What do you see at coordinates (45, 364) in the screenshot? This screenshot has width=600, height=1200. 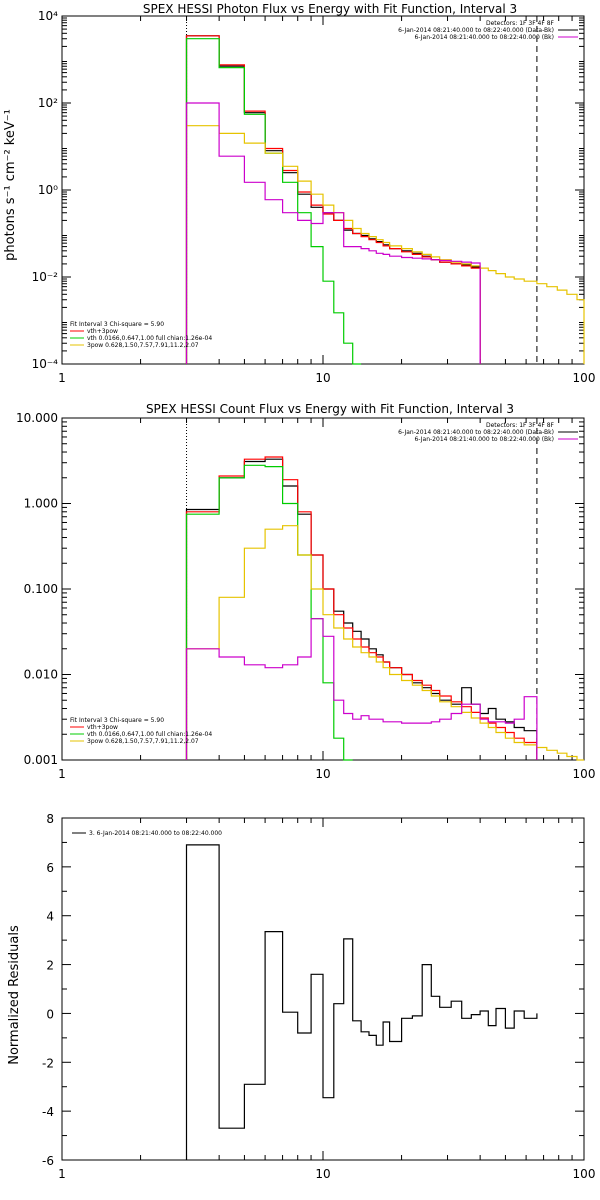 I see `y-tick-label: 10⁻⁴` at bounding box center [45, 364].